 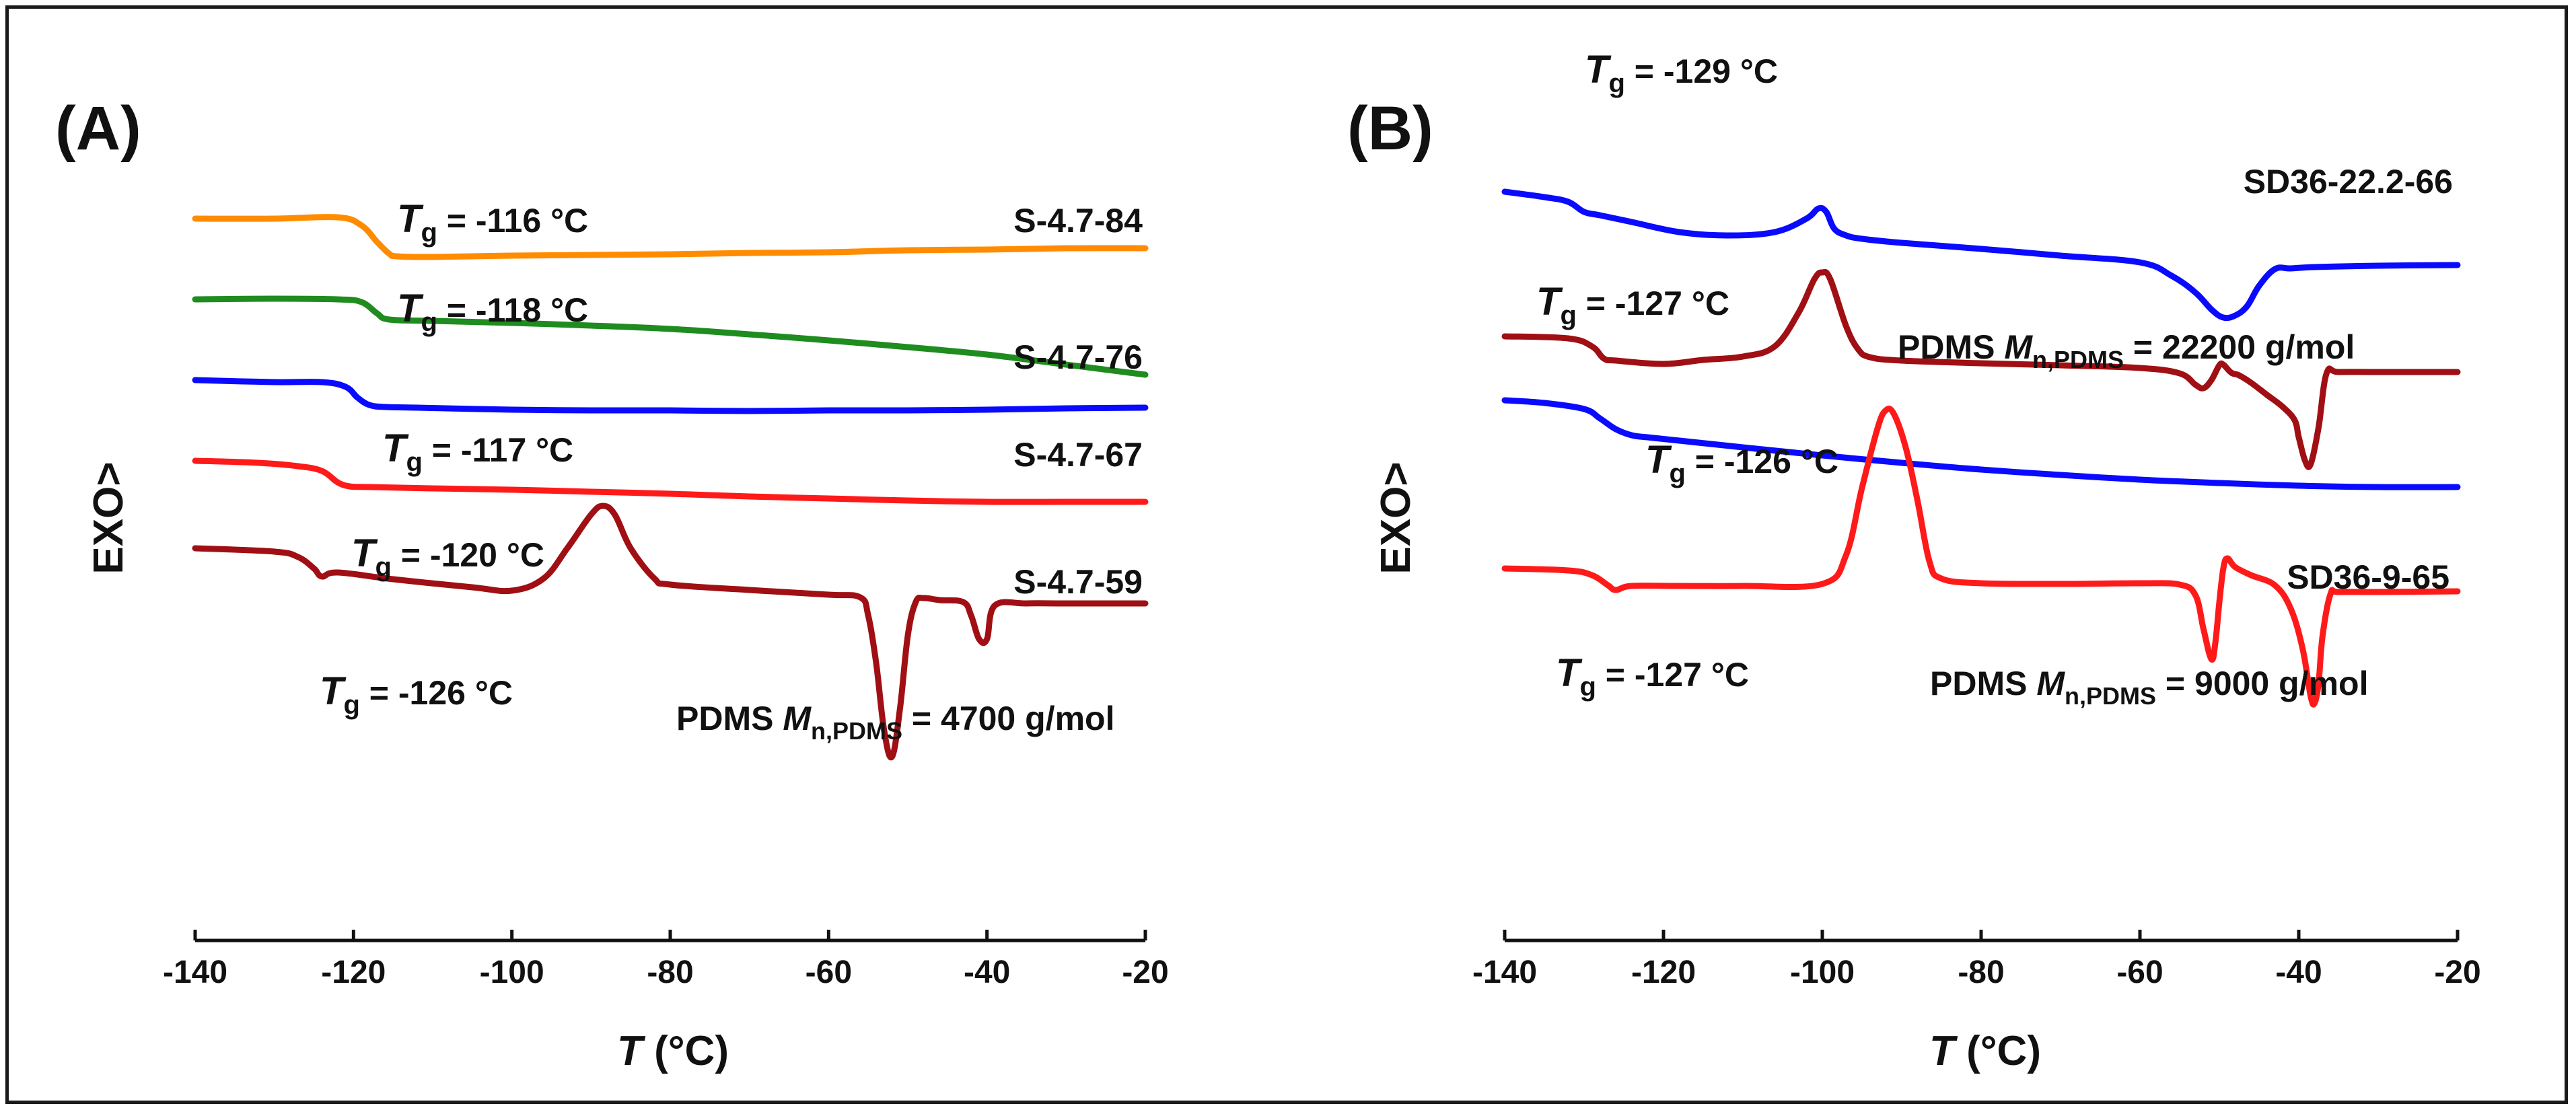 What do you see at coordinates (1396, 517) in the screenshot?
I see `panel-b-y-axis-label: EXO>` at bounding box center [1396, 517].